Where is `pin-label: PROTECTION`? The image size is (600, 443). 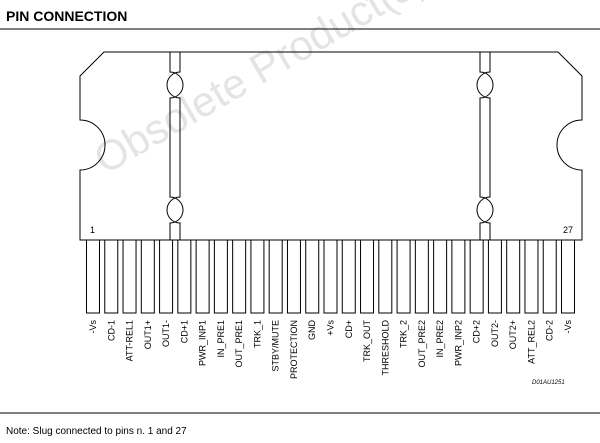 pin-label: PROTECTION is located at coordinates (294, 349).